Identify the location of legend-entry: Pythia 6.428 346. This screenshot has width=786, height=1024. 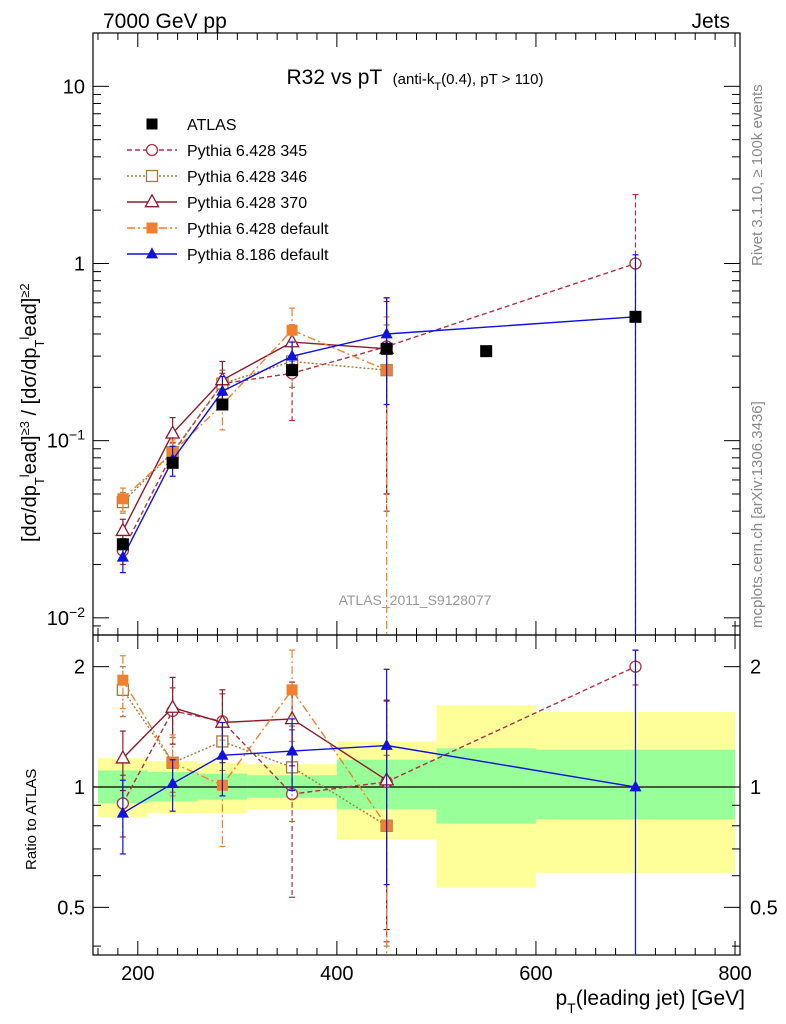
(217, 177).